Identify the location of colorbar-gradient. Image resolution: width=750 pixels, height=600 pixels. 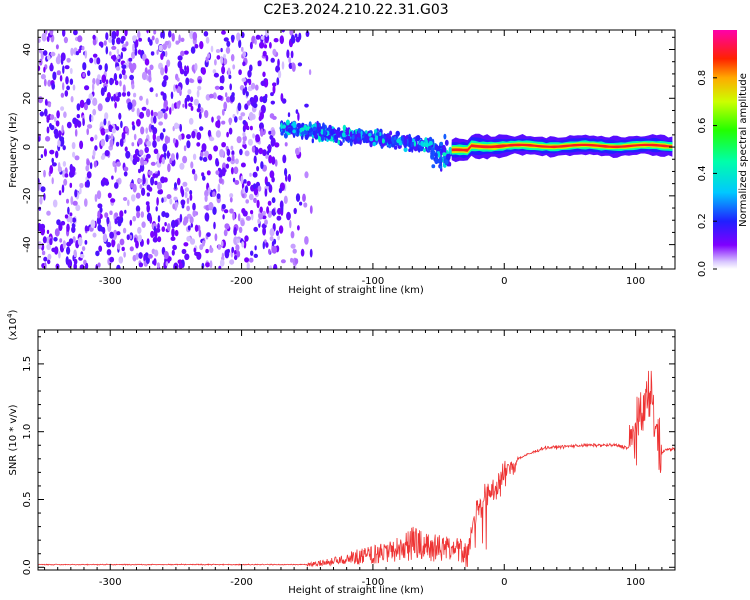
(725, 149).